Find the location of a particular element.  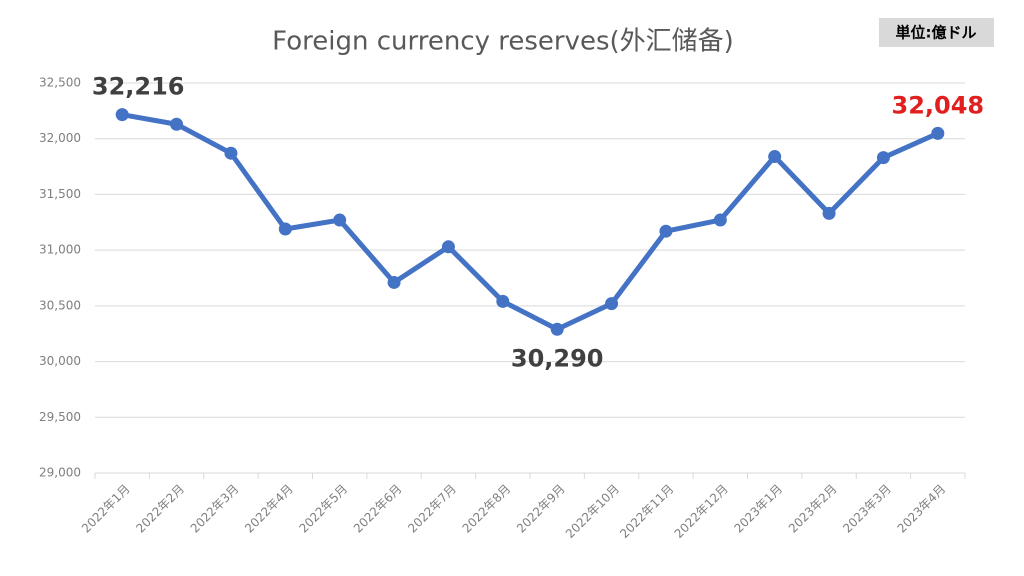

y-tick-label: 31,000 is located at coordinates (60, 250).